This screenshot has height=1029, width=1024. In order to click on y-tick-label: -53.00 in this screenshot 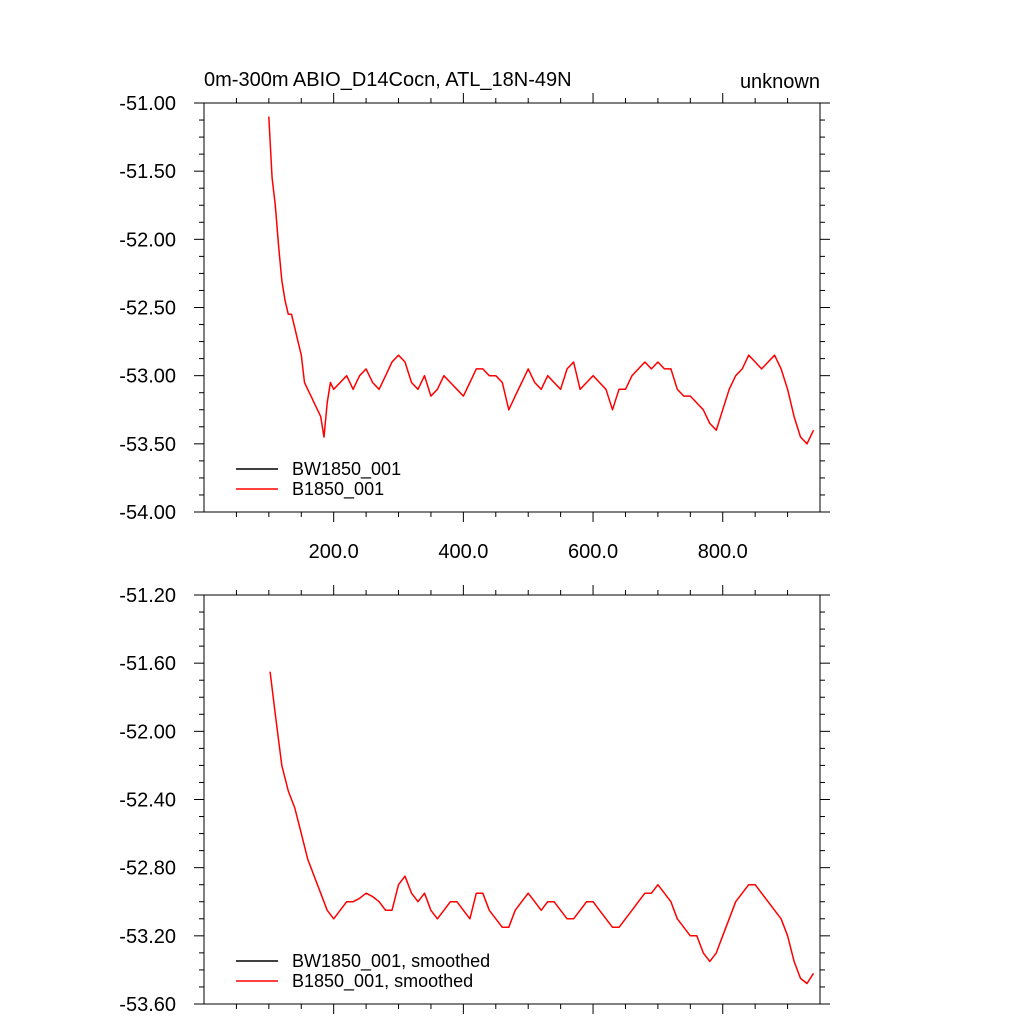, I will do `click(147, 377)`.